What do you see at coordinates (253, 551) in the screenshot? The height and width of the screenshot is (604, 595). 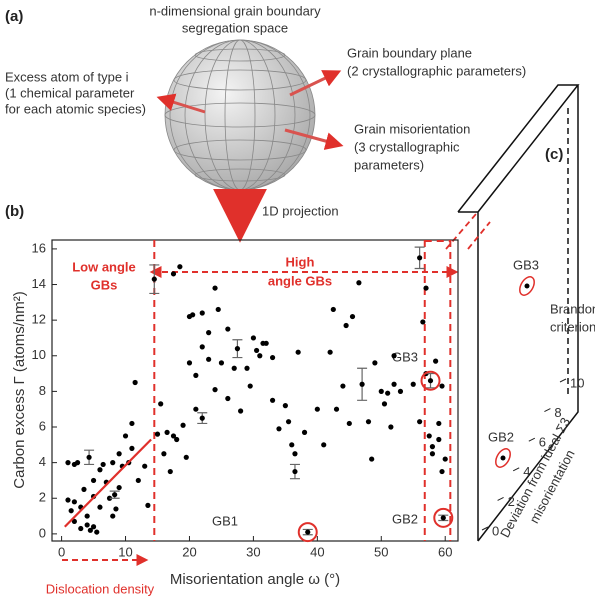 I see `x-tick-label: 30` at bounding box center [253, 551].